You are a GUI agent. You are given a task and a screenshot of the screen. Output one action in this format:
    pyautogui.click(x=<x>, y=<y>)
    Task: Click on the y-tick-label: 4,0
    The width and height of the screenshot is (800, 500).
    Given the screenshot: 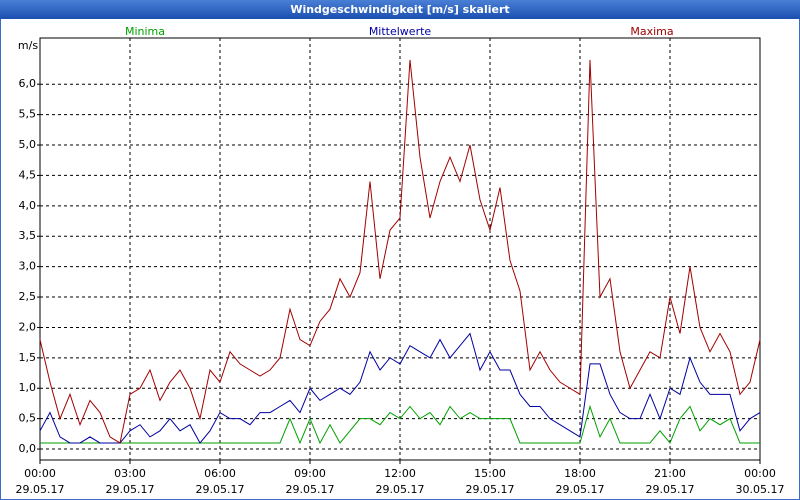 What is the action you would take?
    pyautogui.click(x=28, y=205)
    